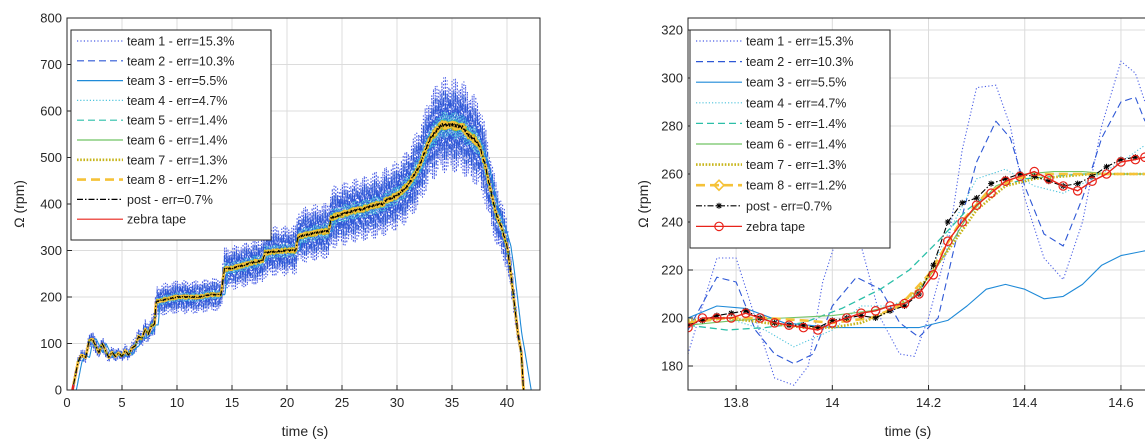 The image size is (1145, 441). Describe the element at coordinates (66, 402) in the screenshot. I see `left-x-tick-label: 0` at that location.